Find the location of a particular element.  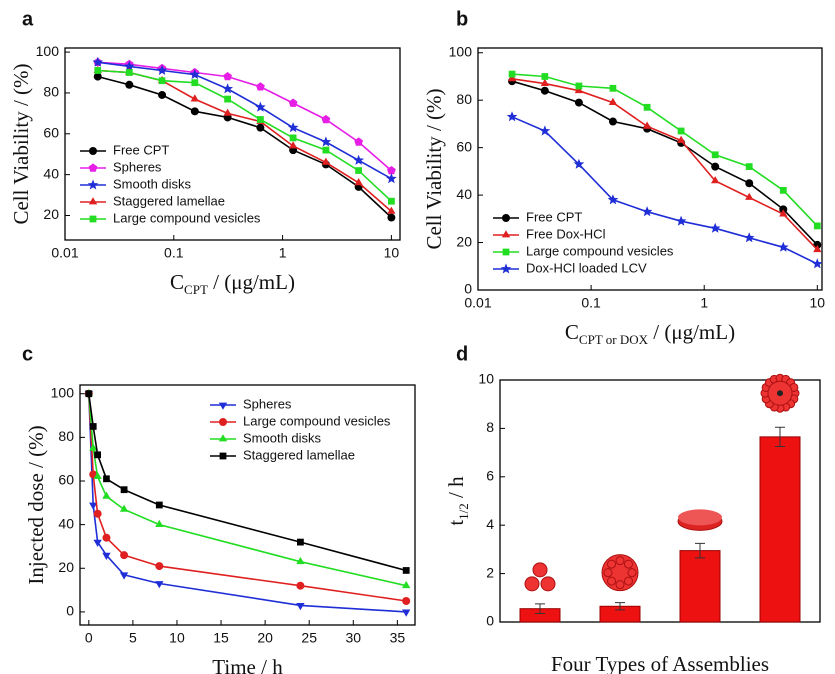

legend-label: Large compound vesicles is located at coordinates (187, 217).